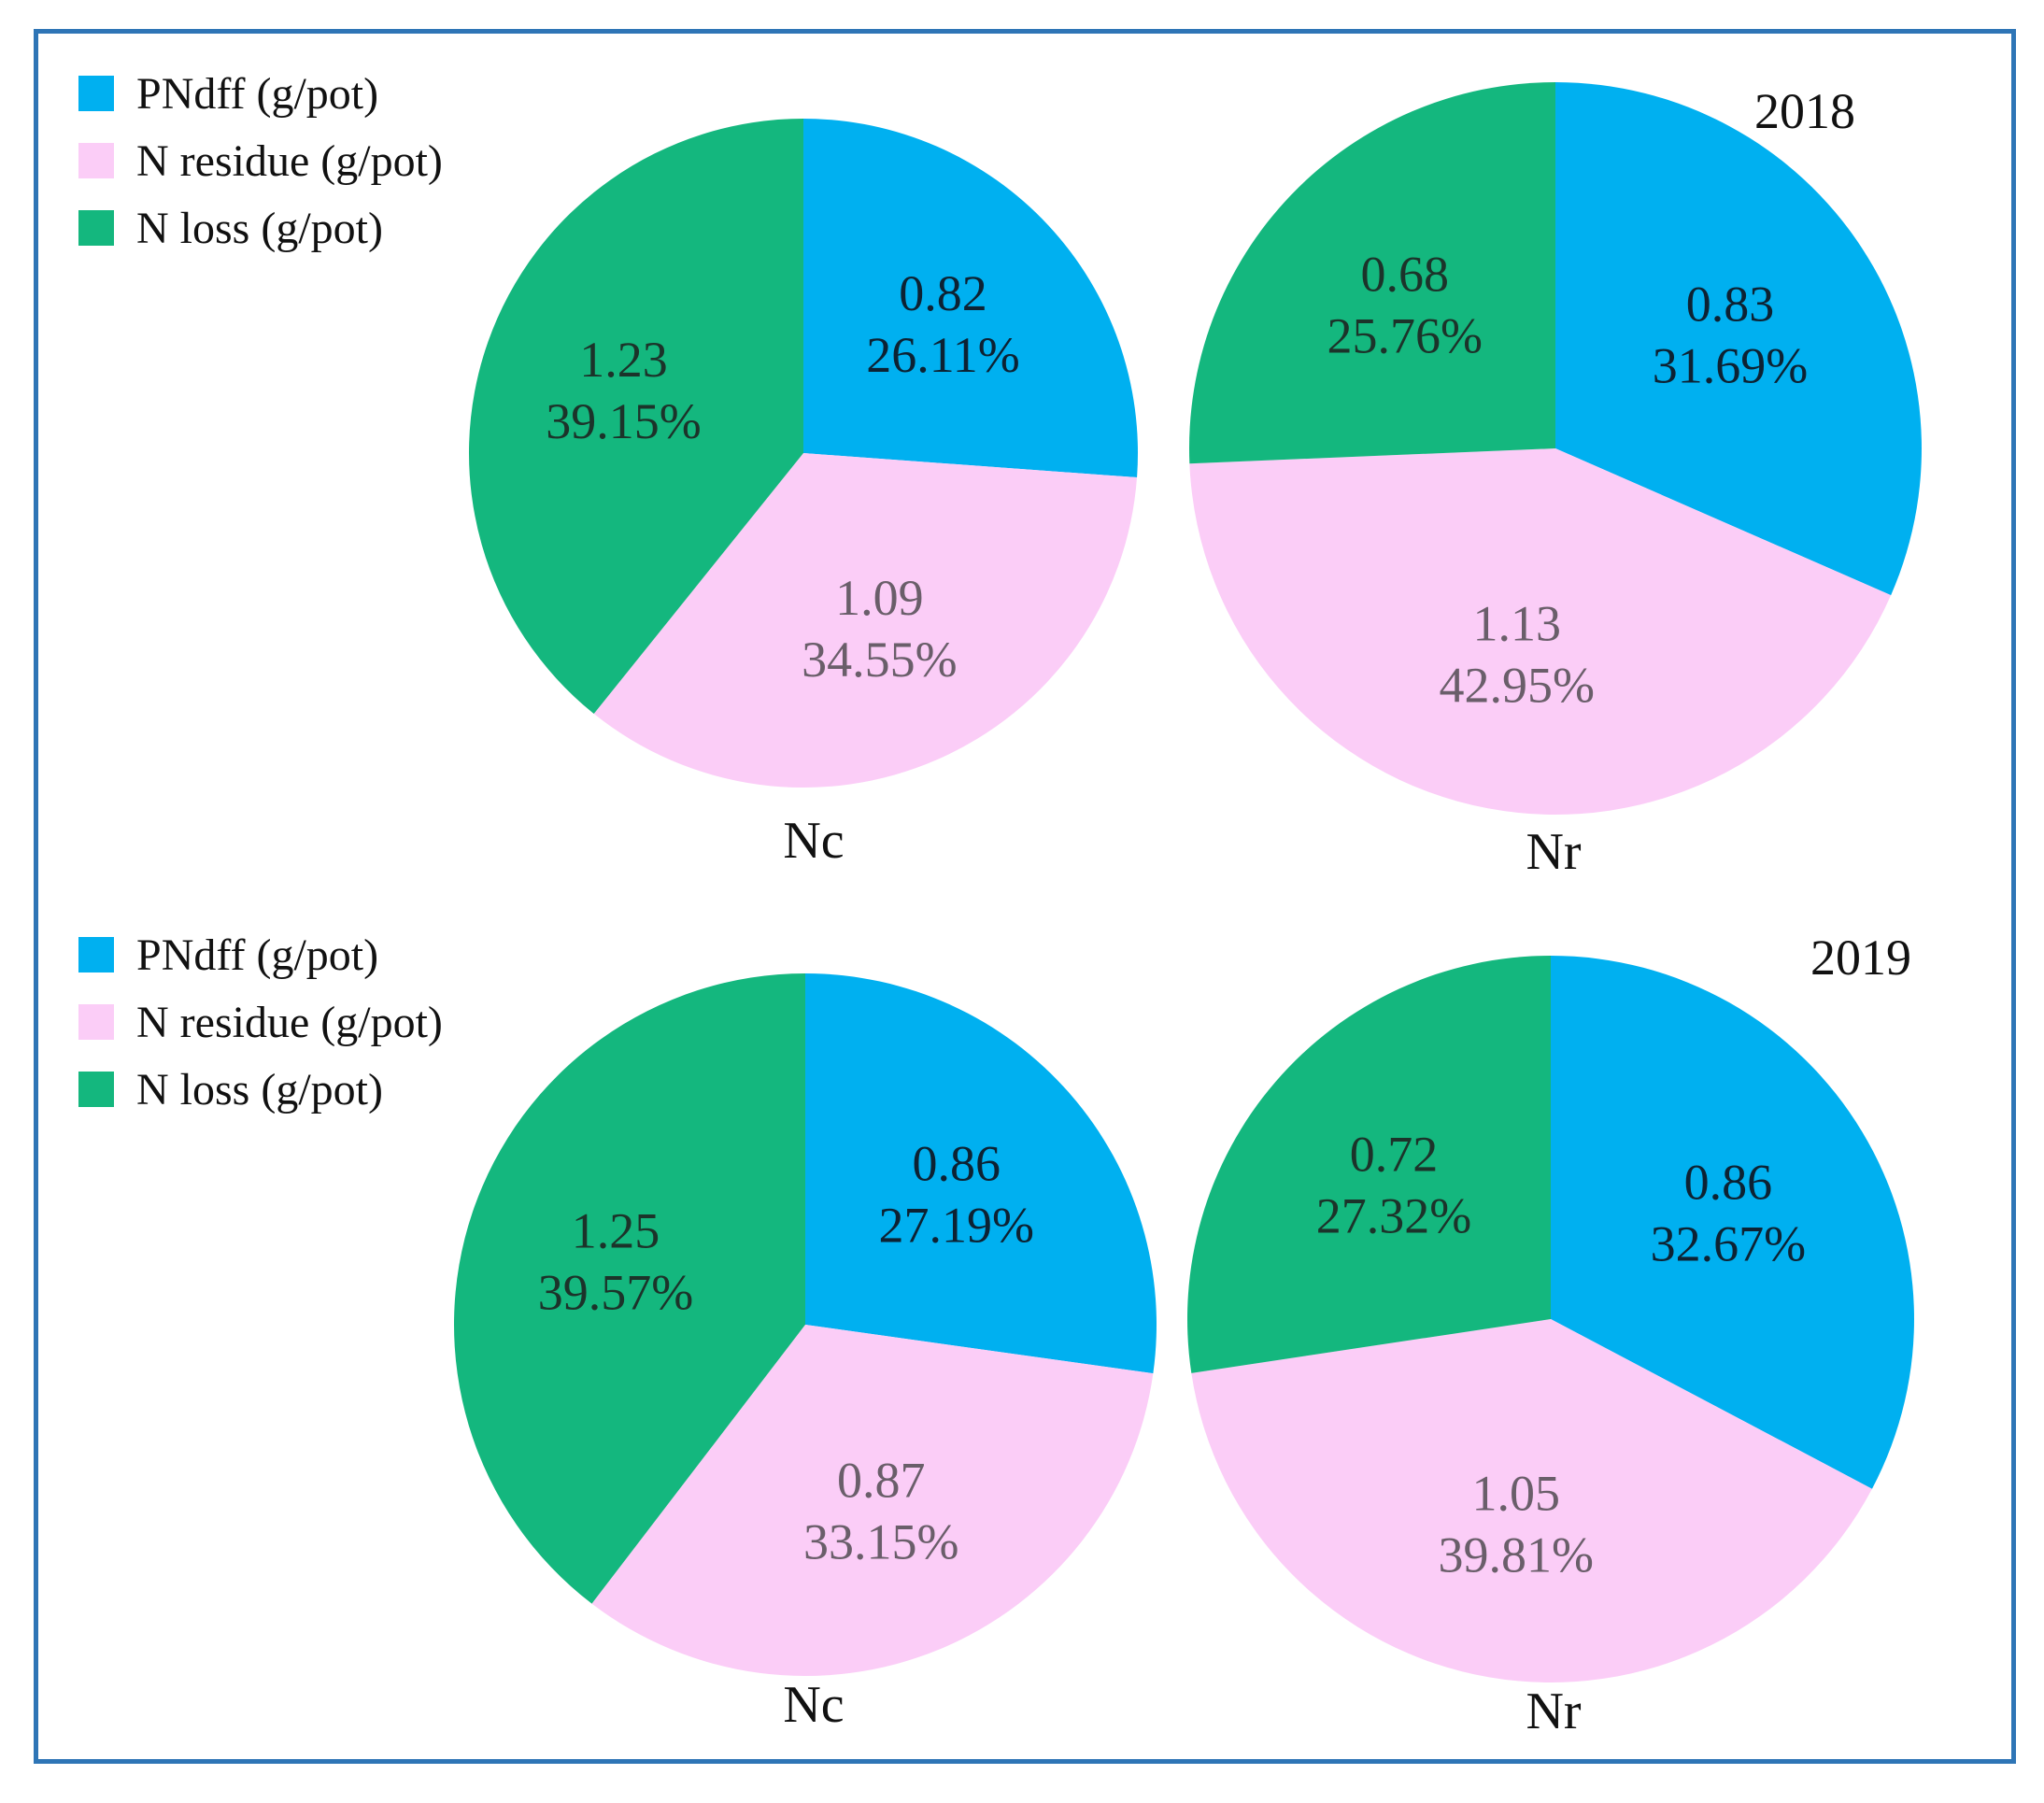 The width and height of the screenshot is (2044, 1803). What do you see at coordinates (1405, 304) in the screenshot?
I see `pie-slice-label: 0.68 25.76%` at bounding box center [1405, 304].